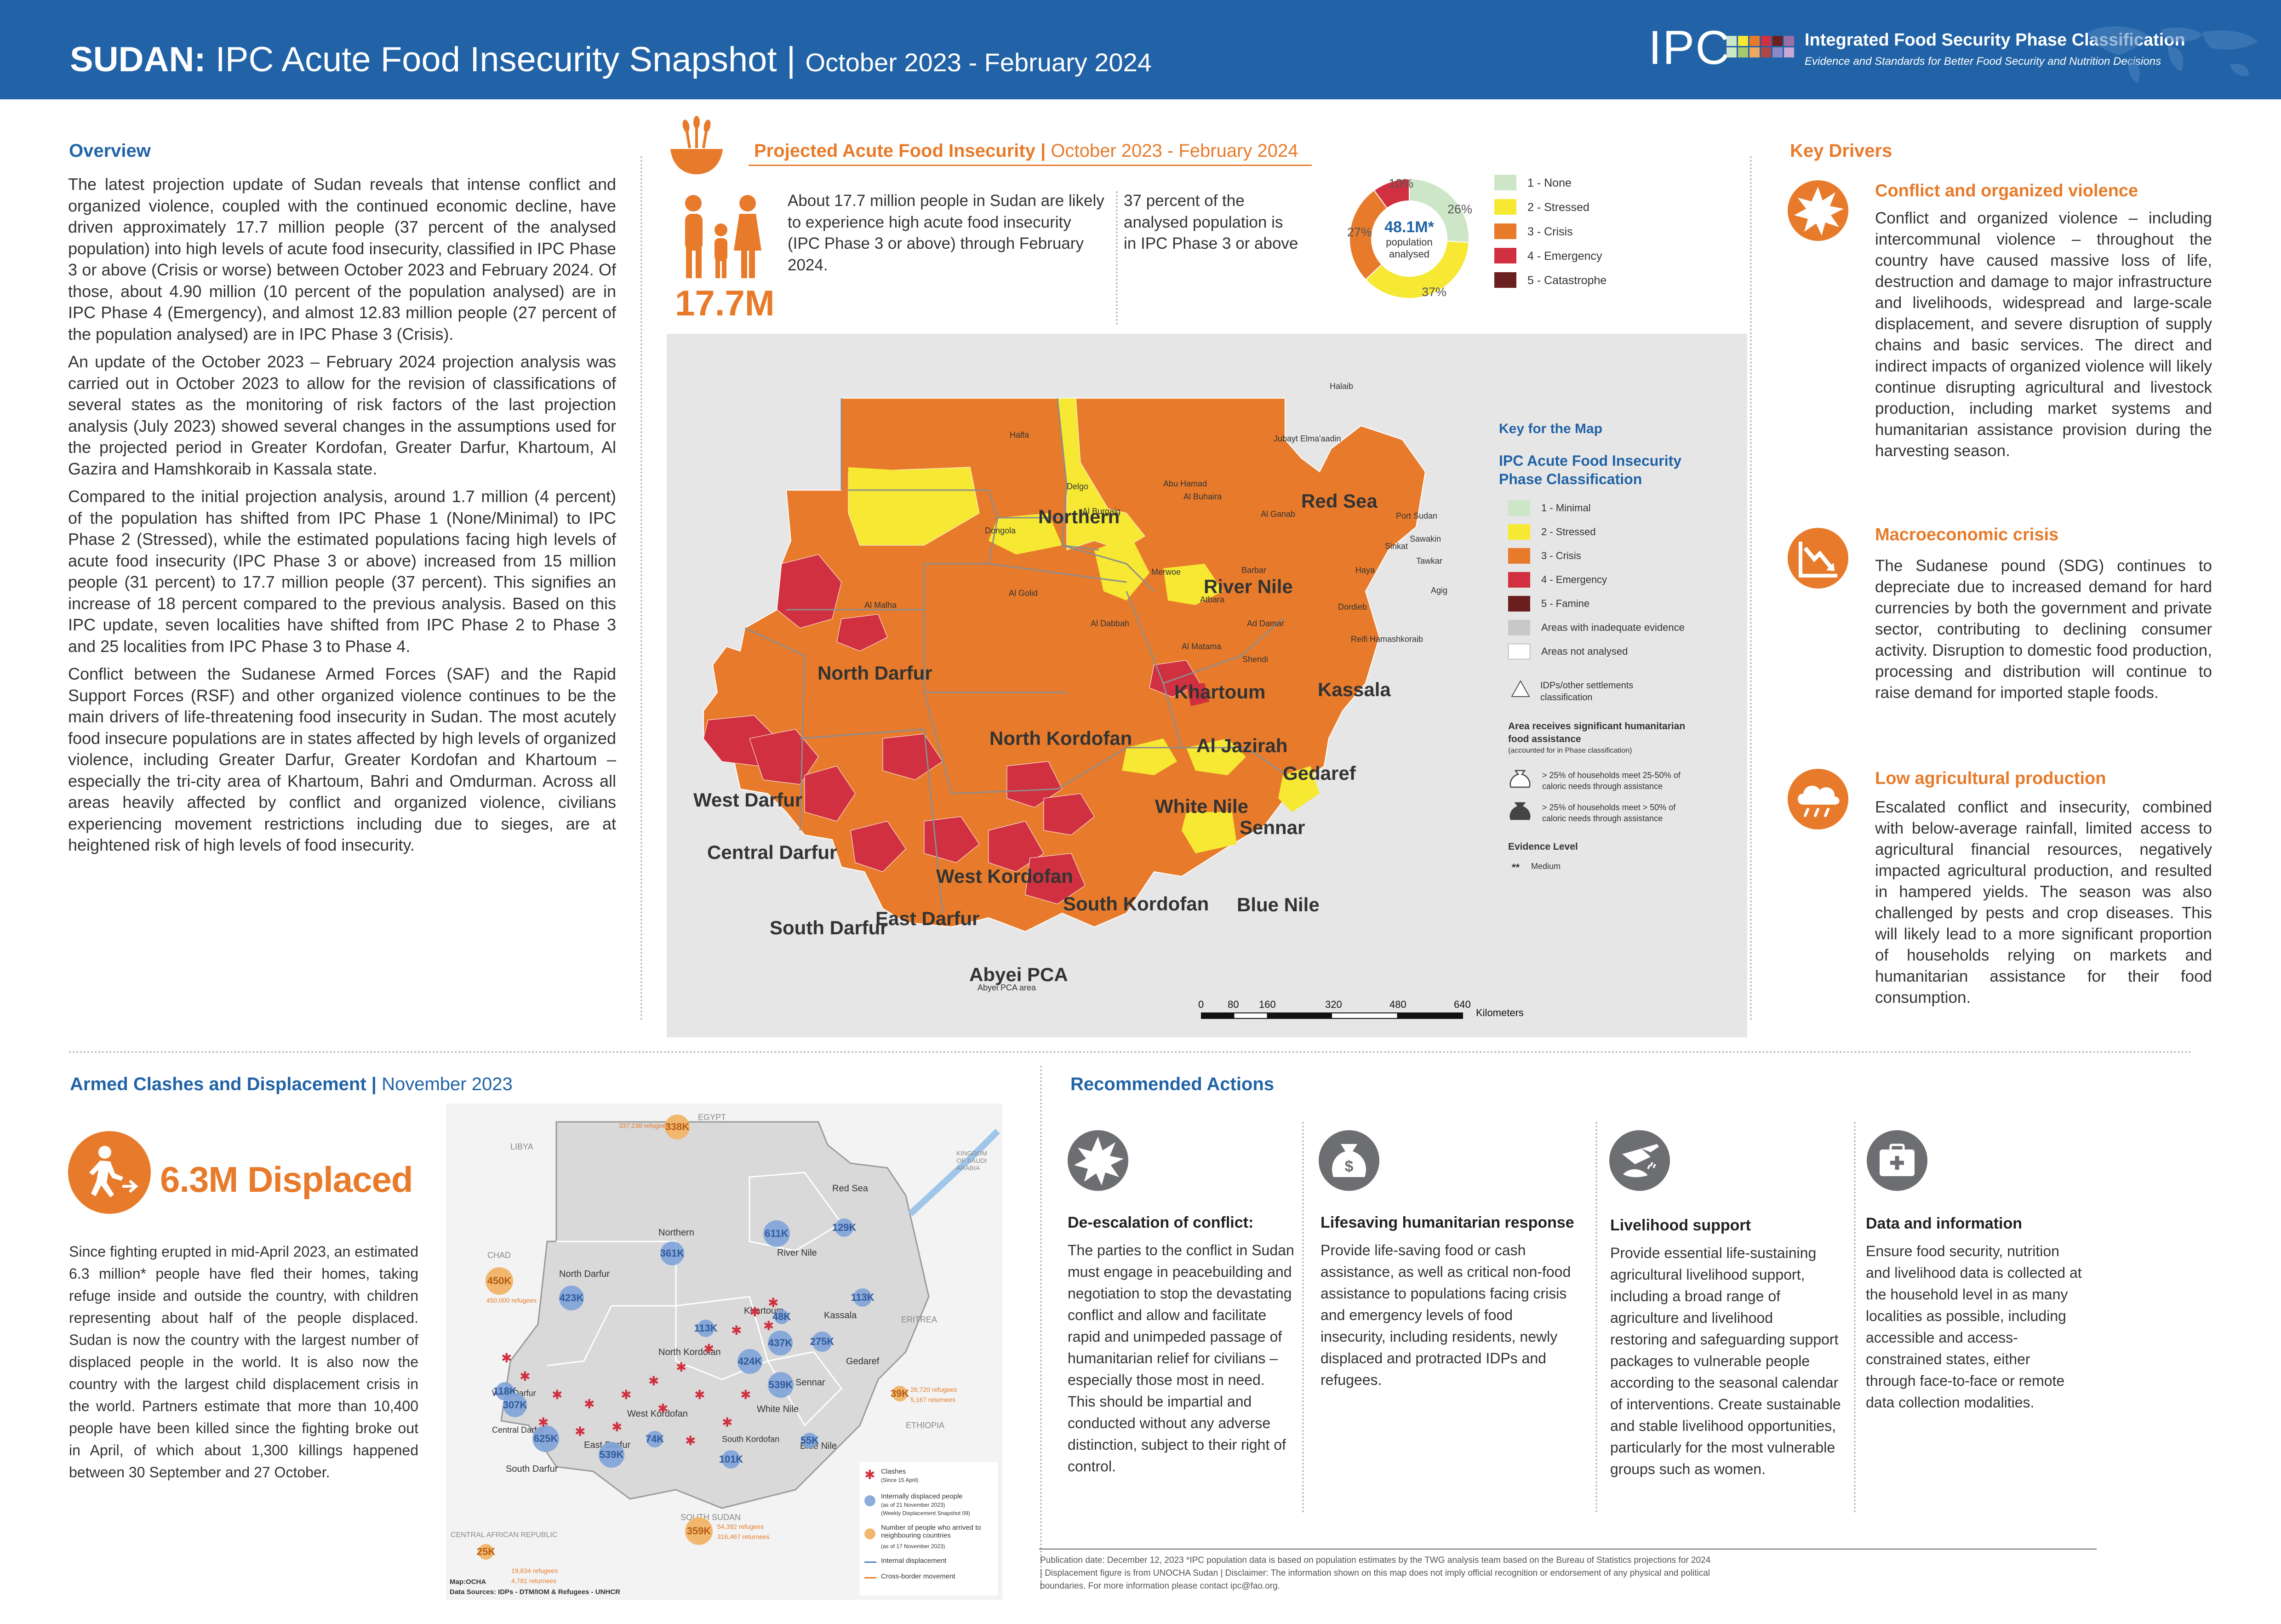  What do you see at coordinates (925, 1513) in the screenshot?
I see `legend-label: (Weekly Displacement Snapshot 09)` at bounding box center [925, 1513].